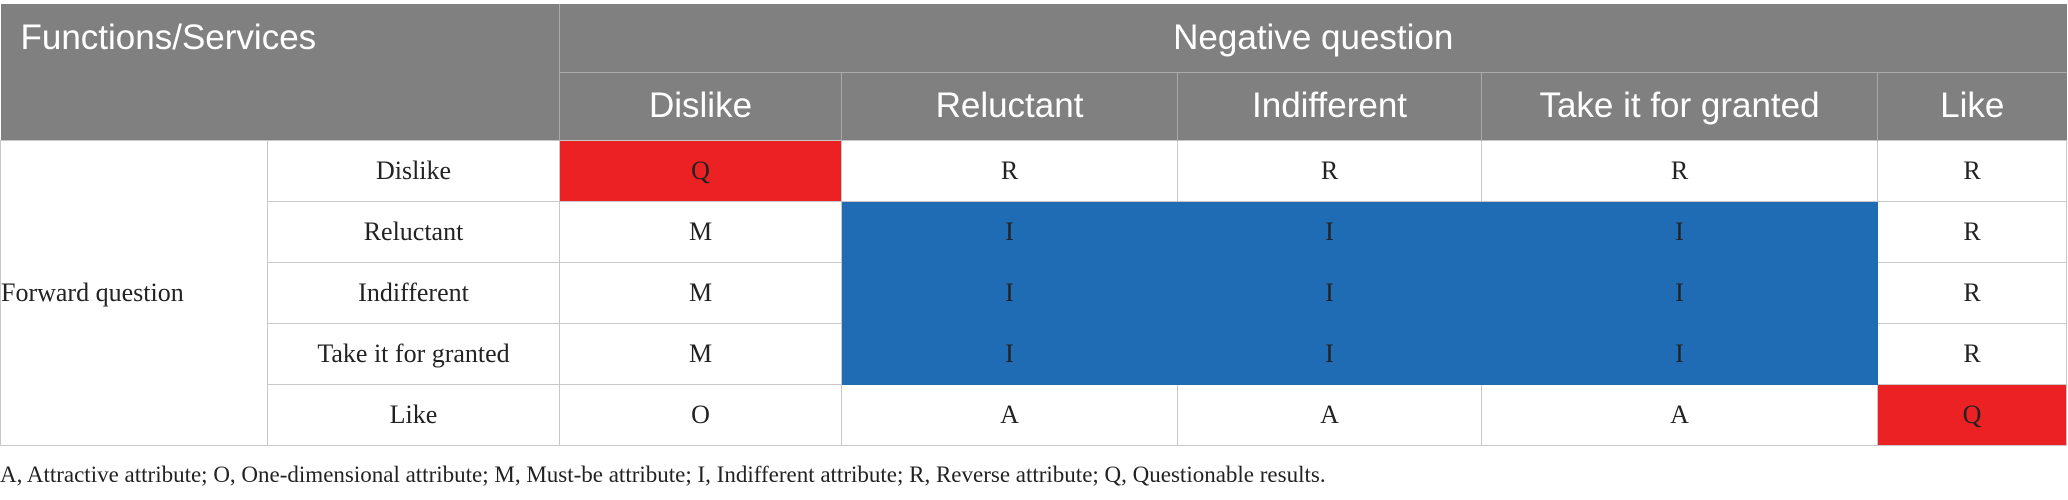 The width and height of the screenshot is (2068, 500). I want to click on row-label-reluctant: Reluctant, so click(413, 231).